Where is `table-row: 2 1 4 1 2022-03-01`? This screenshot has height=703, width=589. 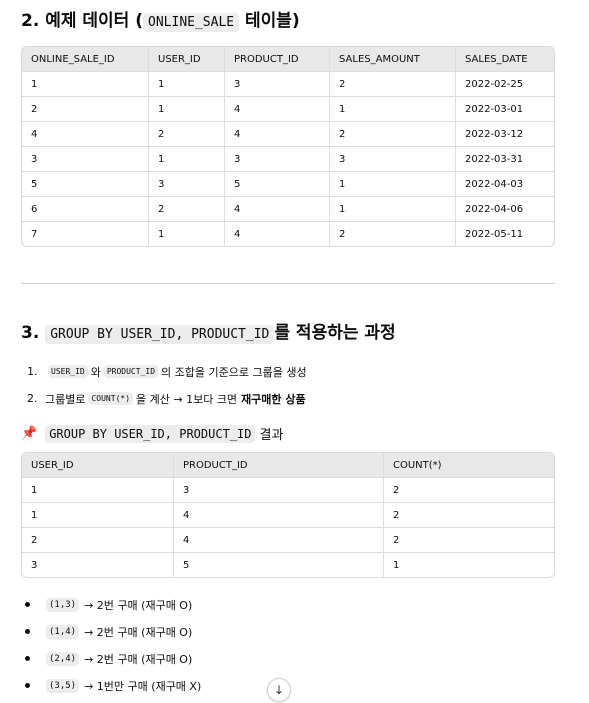
table-row: 2 1 4 1 2022-03-01 is located at coordinates (288, 109).